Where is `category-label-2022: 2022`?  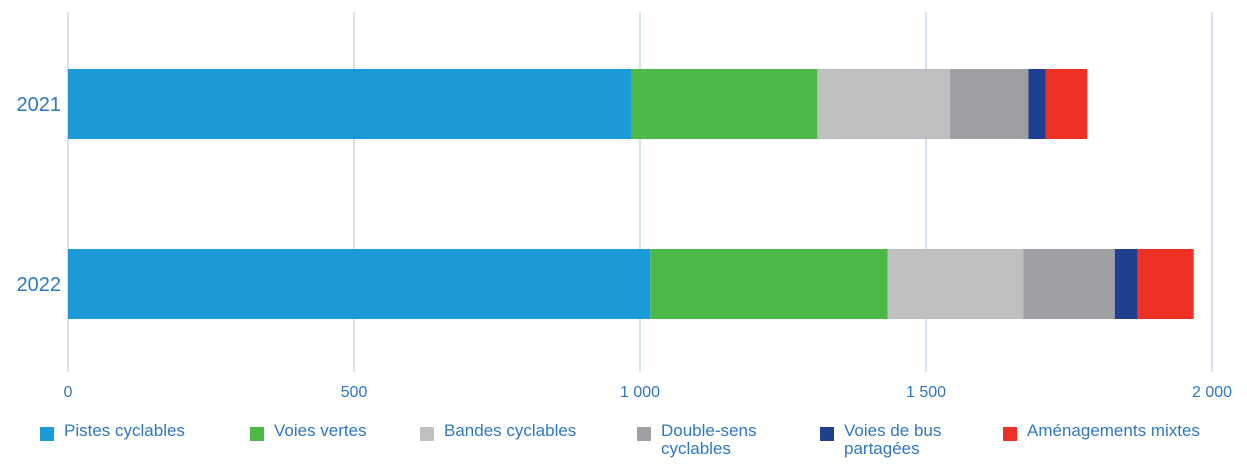 category-label-2022: 2022 is located at coordinates (39, 285).